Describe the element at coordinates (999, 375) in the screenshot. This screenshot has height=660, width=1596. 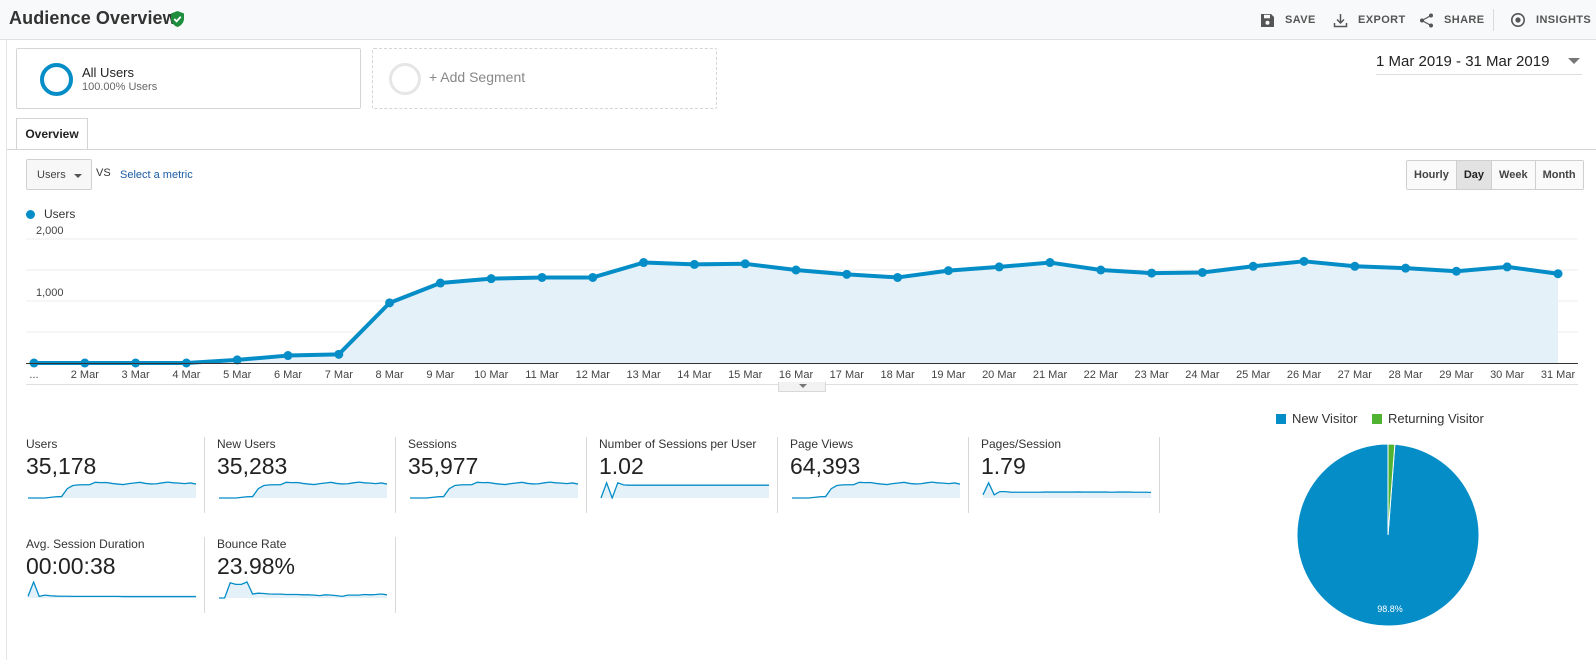
I see `x-tick-label: 20 Mar` at that location.